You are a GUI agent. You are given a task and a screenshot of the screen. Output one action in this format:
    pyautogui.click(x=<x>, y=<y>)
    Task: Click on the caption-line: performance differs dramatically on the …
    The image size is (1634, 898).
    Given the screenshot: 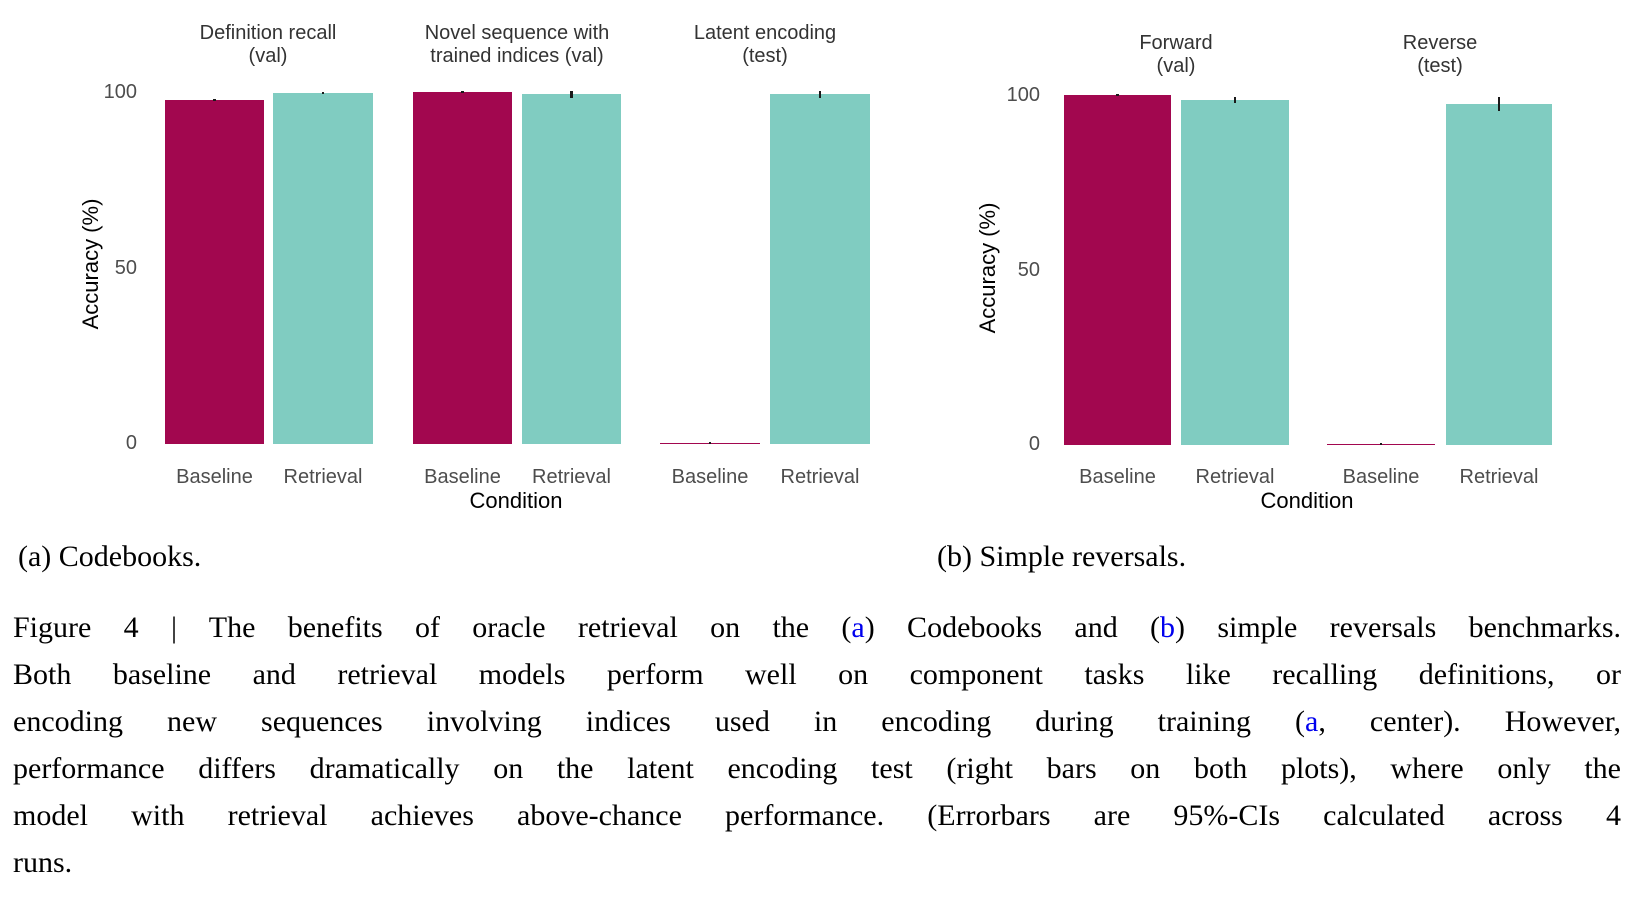 What is the action you would take?
    pyautogui.click(x=817, y=768)
    